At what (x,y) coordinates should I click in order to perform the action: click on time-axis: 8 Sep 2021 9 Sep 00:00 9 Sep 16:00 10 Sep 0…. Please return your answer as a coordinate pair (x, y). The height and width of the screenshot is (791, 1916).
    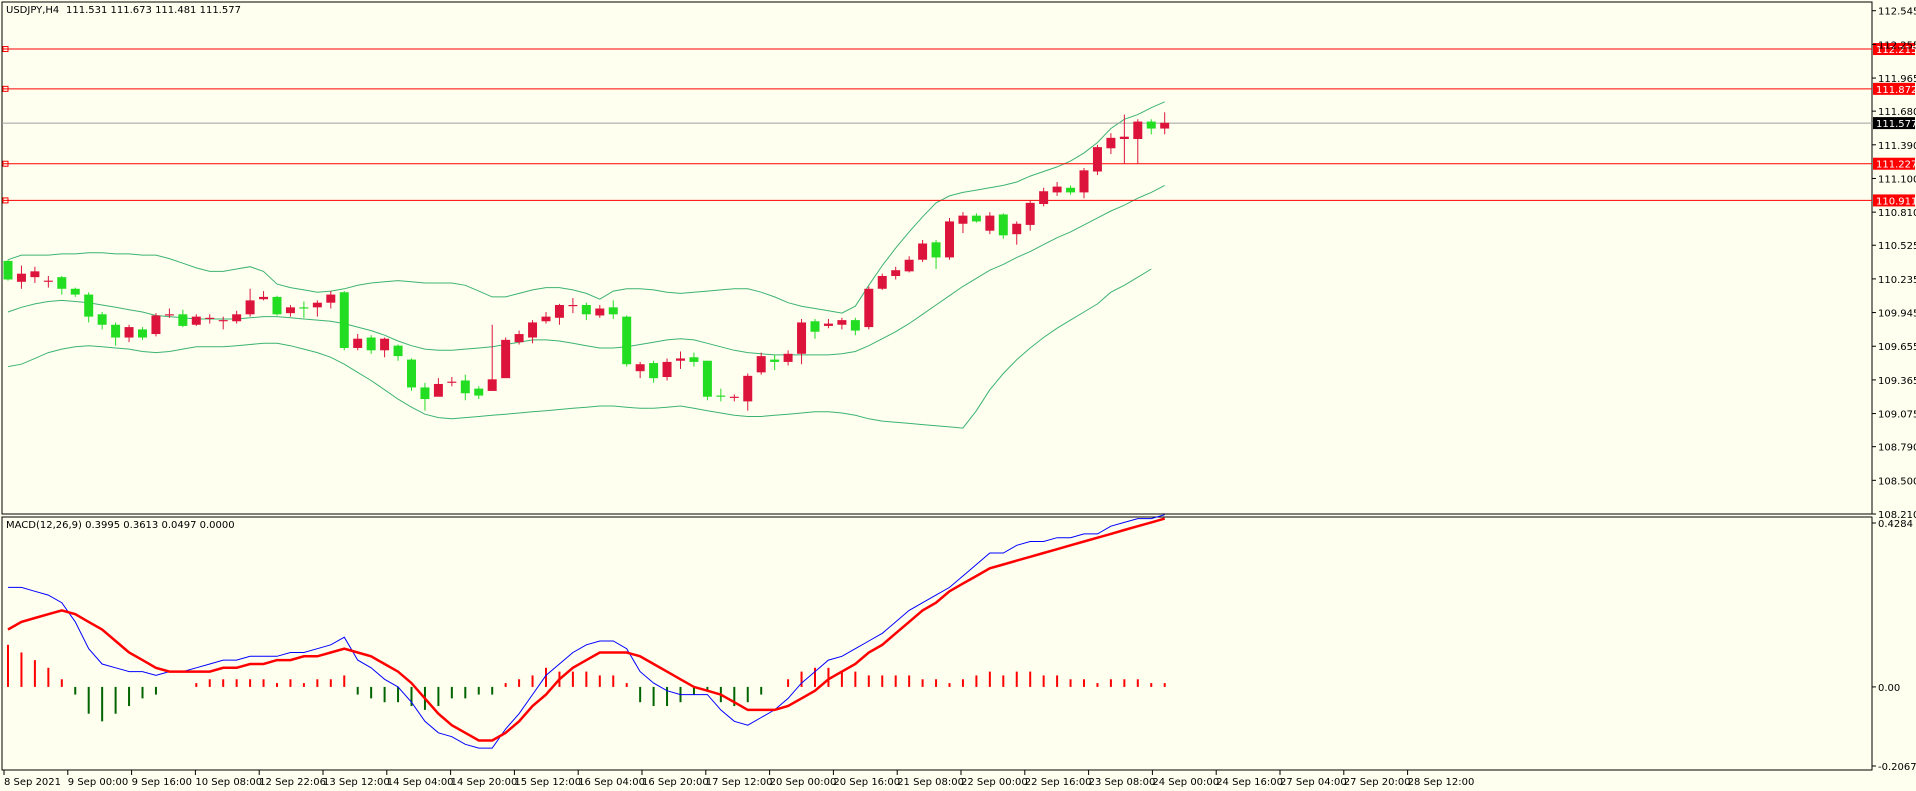
    Looking at the image, I should click on (738, 779).